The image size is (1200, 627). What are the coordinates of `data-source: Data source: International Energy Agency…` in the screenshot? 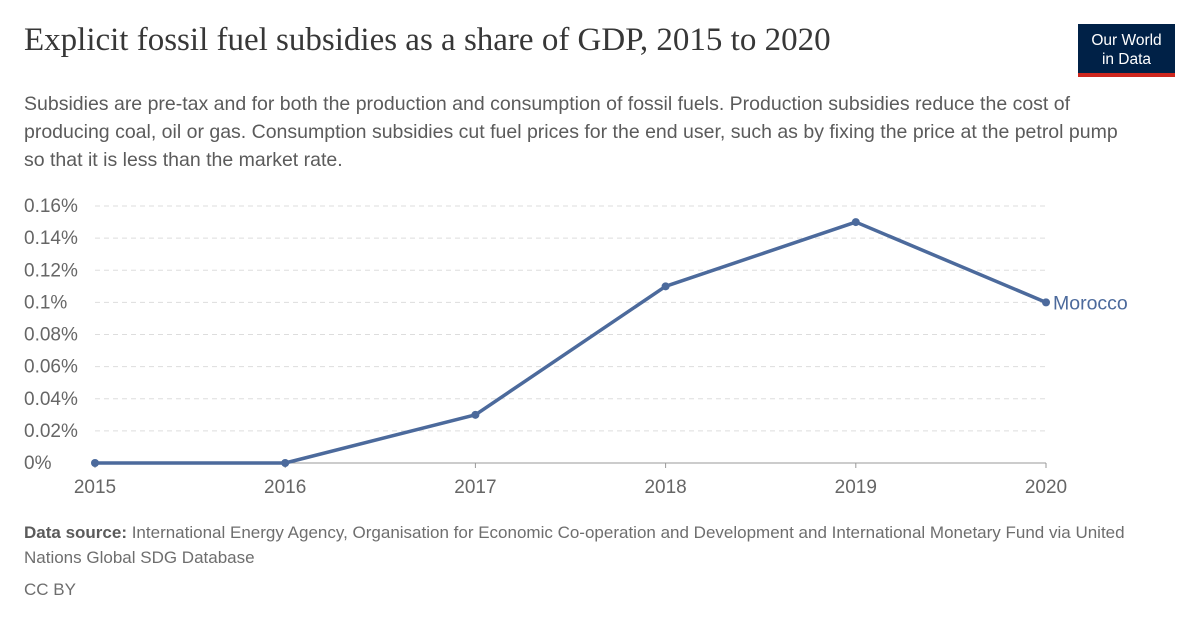 It's located at (594, 545).